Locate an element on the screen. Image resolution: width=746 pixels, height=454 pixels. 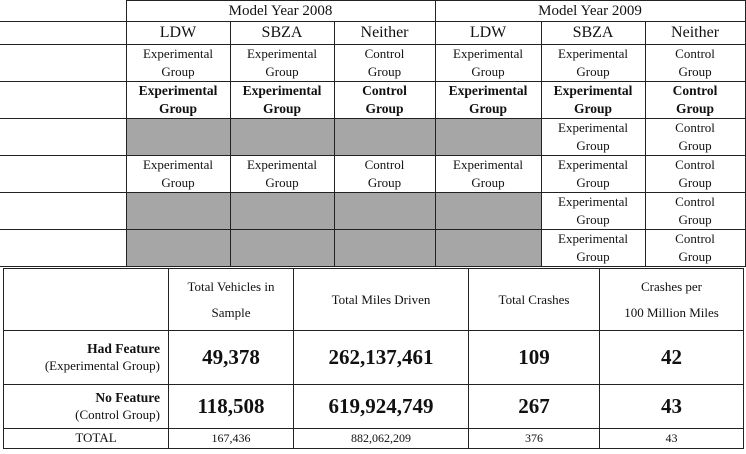
total-value-cell: 882,062,209 is located at coordinates (381, 438).